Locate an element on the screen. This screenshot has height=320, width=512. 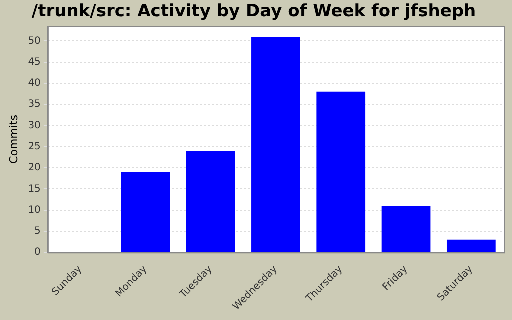
y-tick-label: 5 is located at coordinates (37, 232).